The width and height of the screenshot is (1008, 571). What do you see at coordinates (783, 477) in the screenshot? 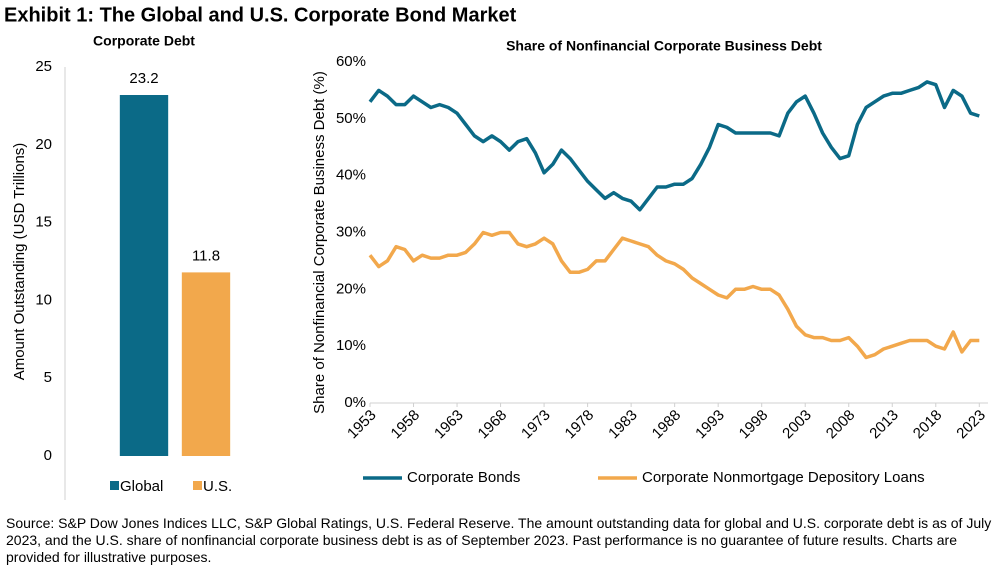
I see `legend-label: Corporate Nonmortgage Depository Loans` at bounding box center [783, 477].